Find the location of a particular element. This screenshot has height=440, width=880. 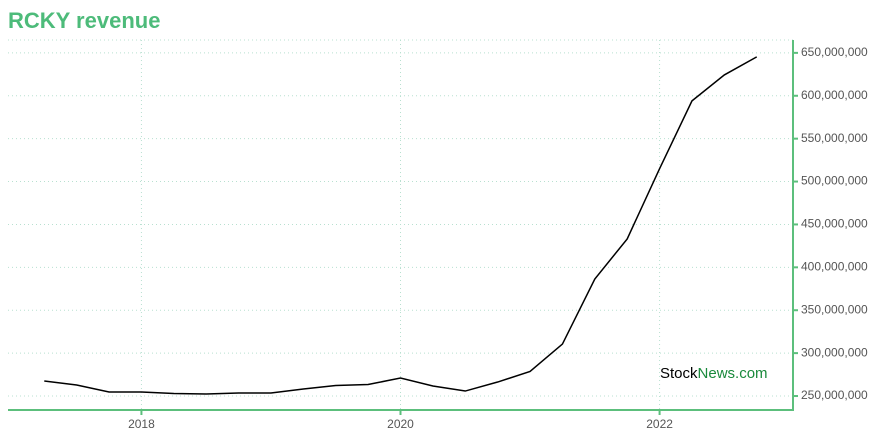

y-tick-label: 550,000,000 is located at coordinates (834, 138).